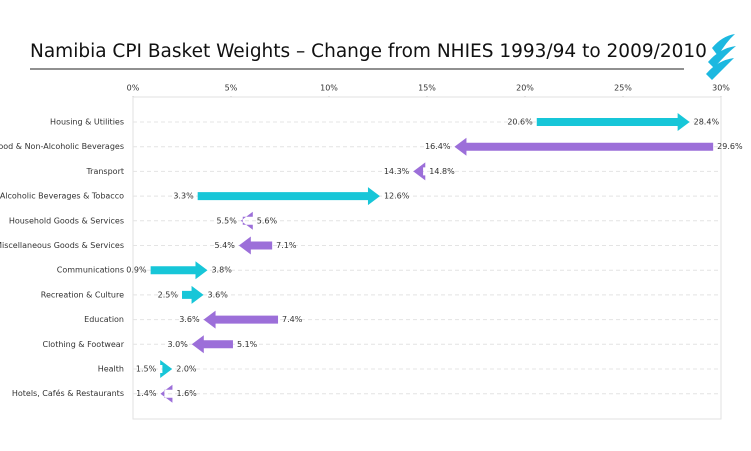 Image resolution: width=751 pixels, height=451 pixels. Describe the element at coordinates (721, 88) in the screenshot. I see `x-tick-label: 30%` at that location.